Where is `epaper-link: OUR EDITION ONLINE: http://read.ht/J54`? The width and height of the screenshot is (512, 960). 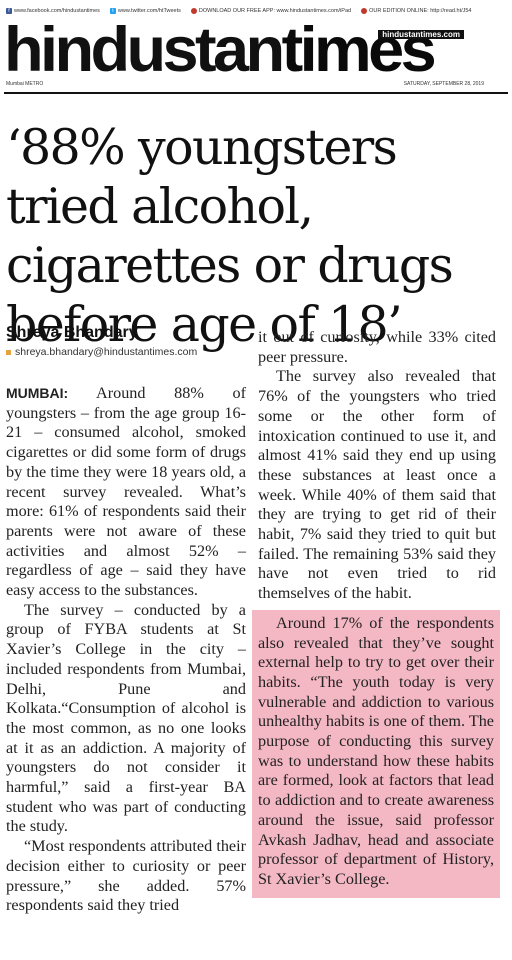 epaper-link: OUR EDITION ONLINE: http://read.ht/J54 is located at coordinates (416, 11).